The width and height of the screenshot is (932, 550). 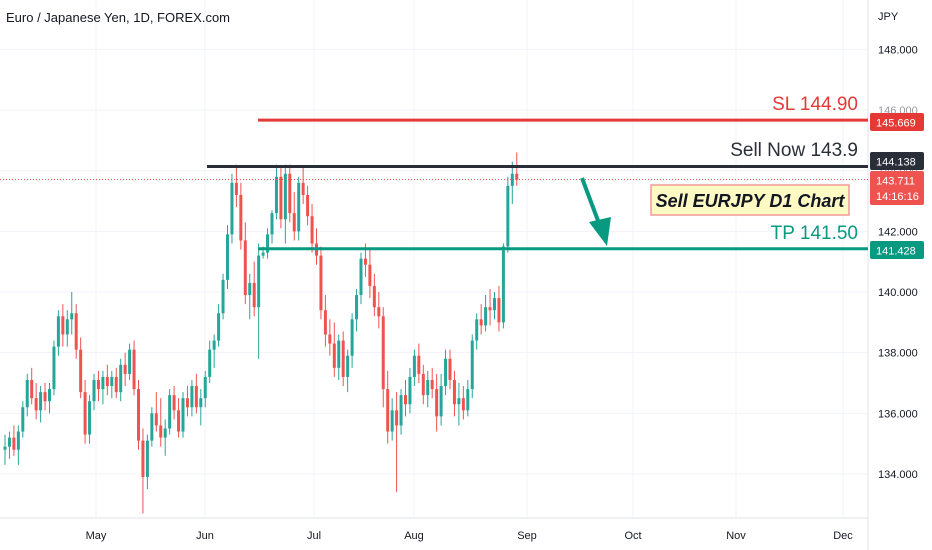 I want to click on time-axis: May Jun Jul Aug Sep Oct Nov Dec, so click(x=470, y=536).